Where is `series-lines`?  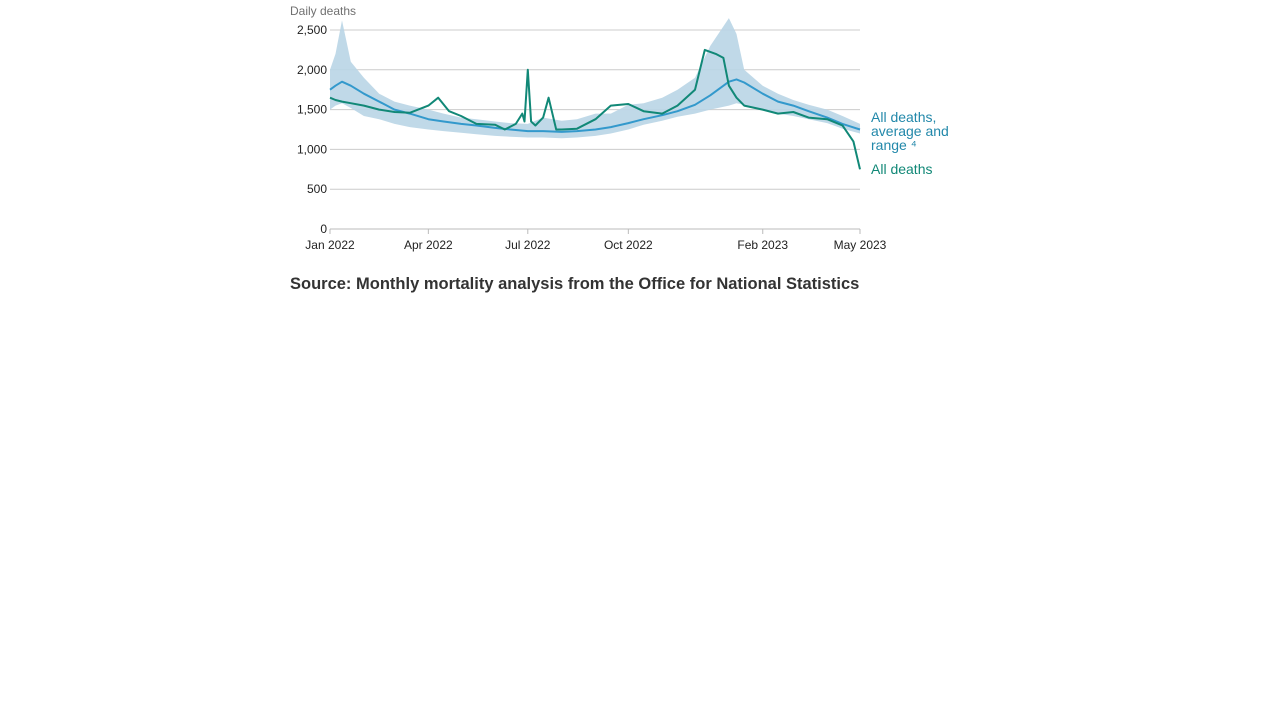 series-lines is located at coordinates (595, 109).